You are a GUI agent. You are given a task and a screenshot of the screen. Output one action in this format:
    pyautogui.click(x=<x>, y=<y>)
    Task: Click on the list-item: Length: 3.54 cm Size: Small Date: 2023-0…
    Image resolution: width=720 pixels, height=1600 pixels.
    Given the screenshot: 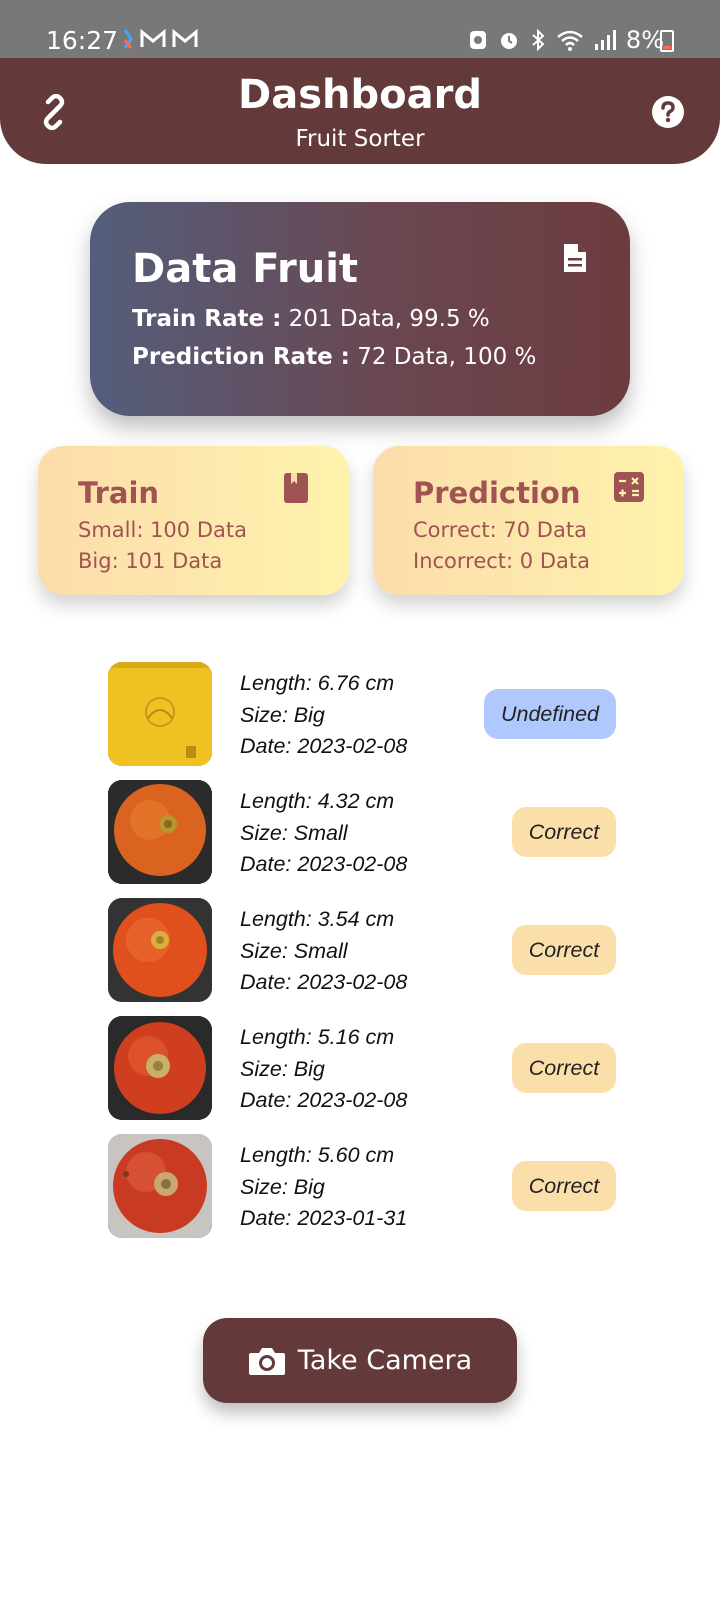 What is the action you would take?
    pyautogui.click(x=362, y=950)
    